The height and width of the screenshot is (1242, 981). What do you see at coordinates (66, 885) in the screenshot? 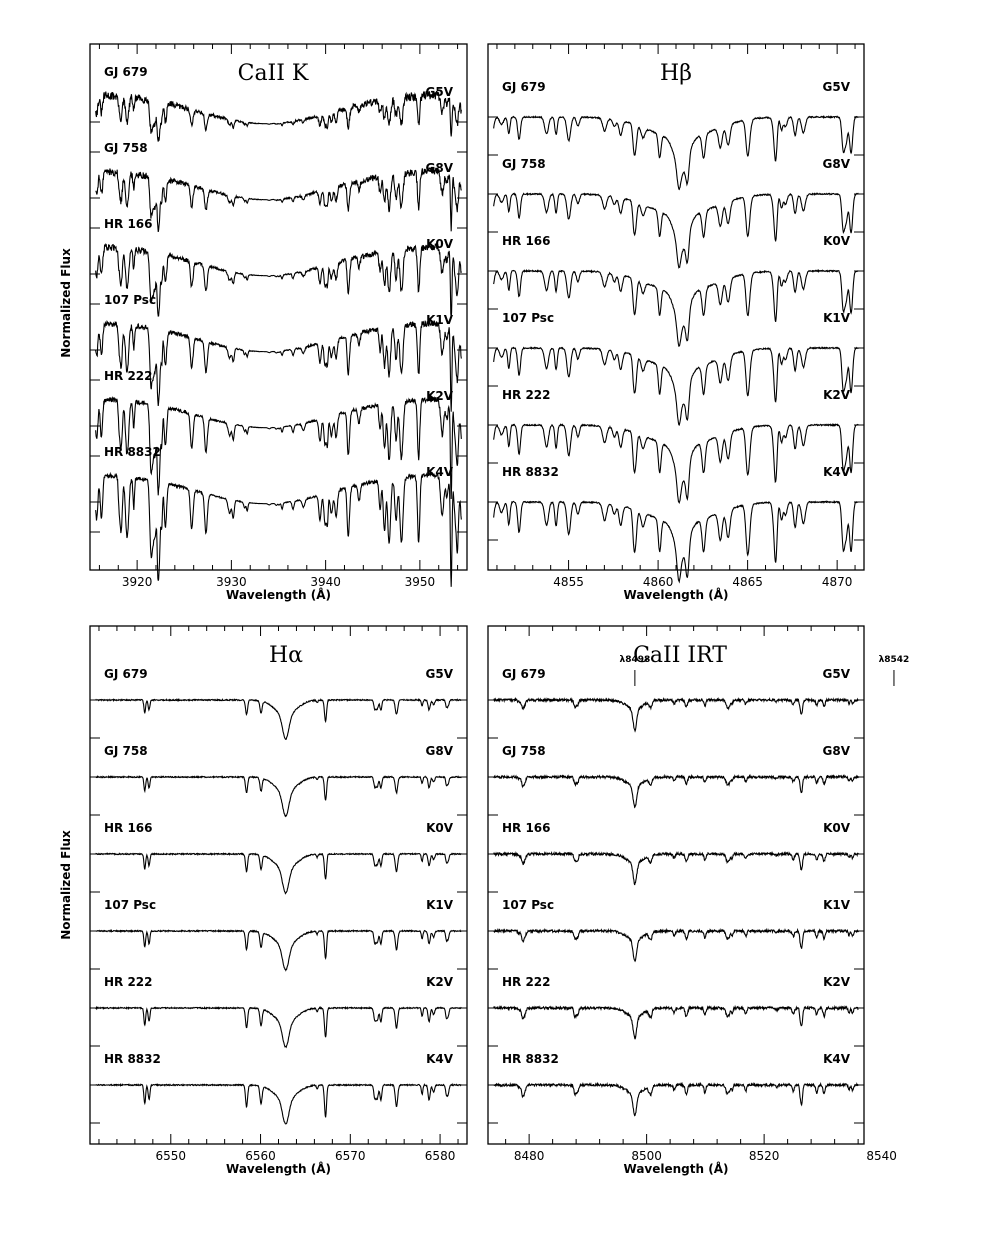
I see `y-axis-label-bottom: Normalized Flux` at bounding box center [66, 885].